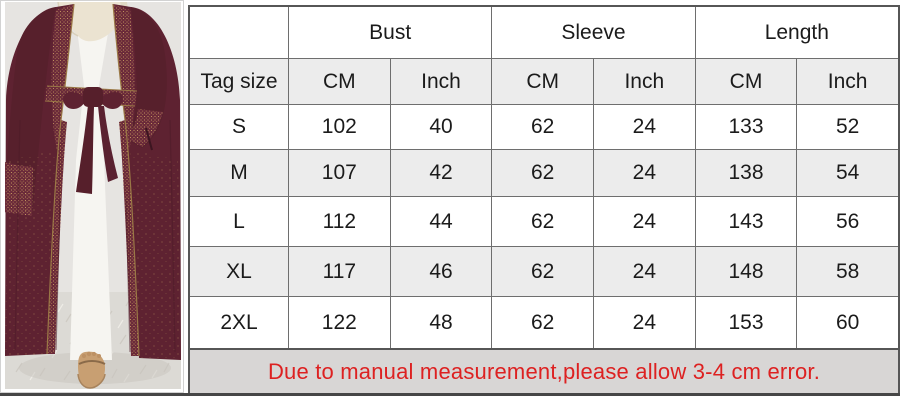 Image resolution: width=900 pixels, height=400 pixels. I want to click on value-xl-length-cm: 148, so click(745, 271).